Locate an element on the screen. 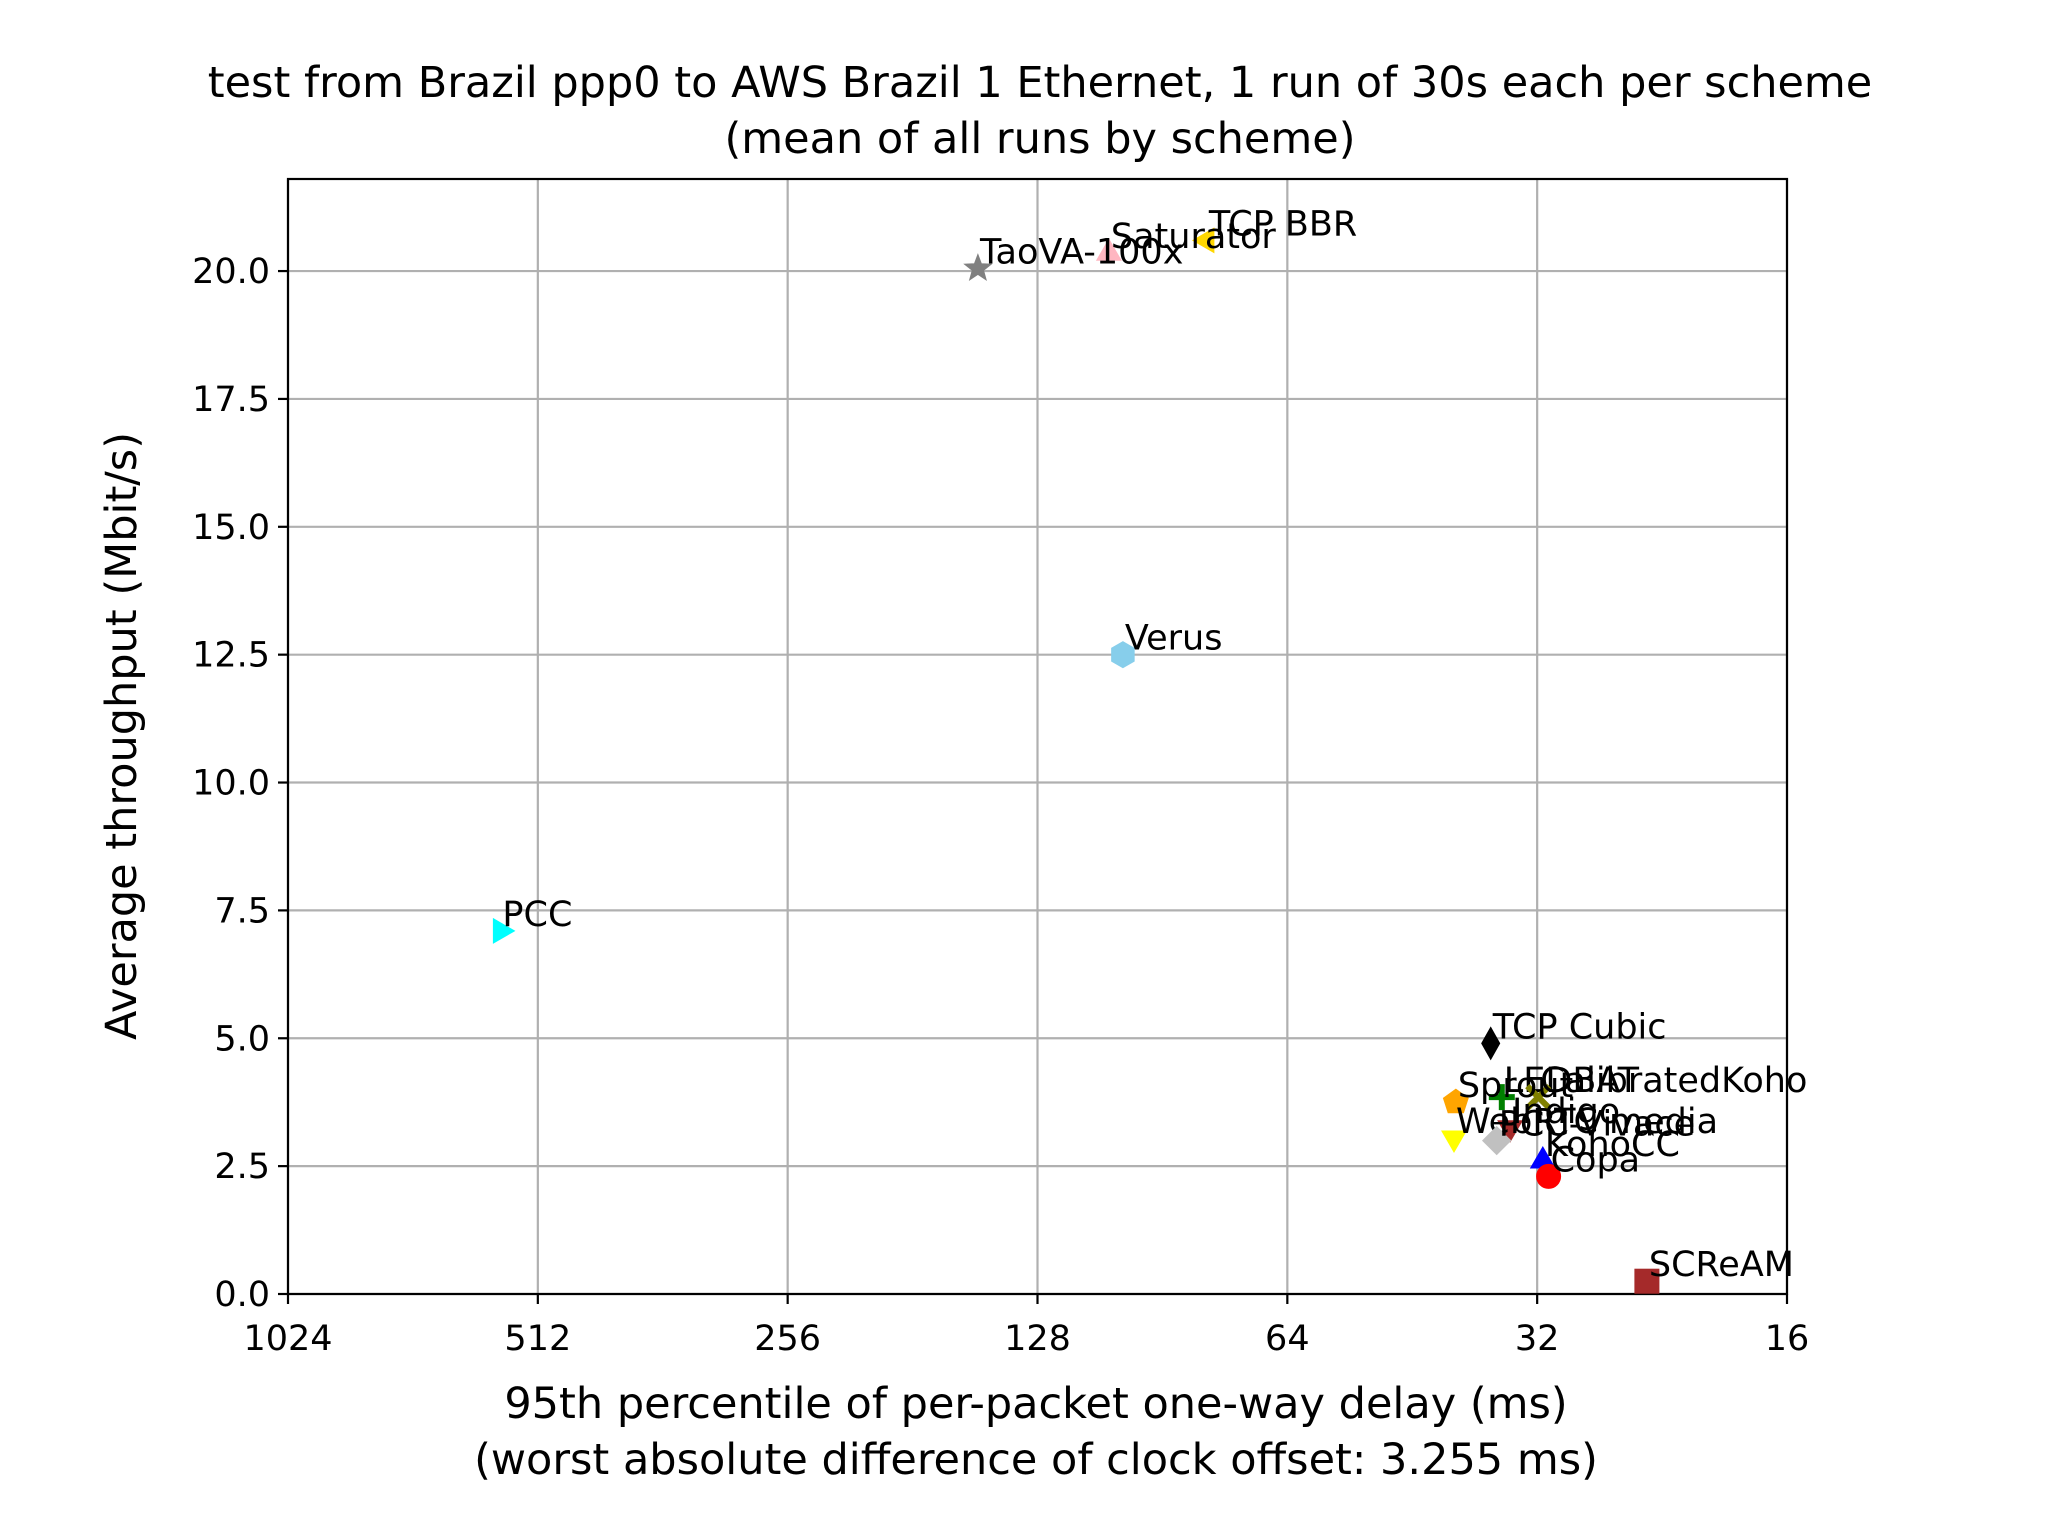 This screenshot has width=2061, height=1538. point-label: Saturator is located at coordinates (1194, 237).